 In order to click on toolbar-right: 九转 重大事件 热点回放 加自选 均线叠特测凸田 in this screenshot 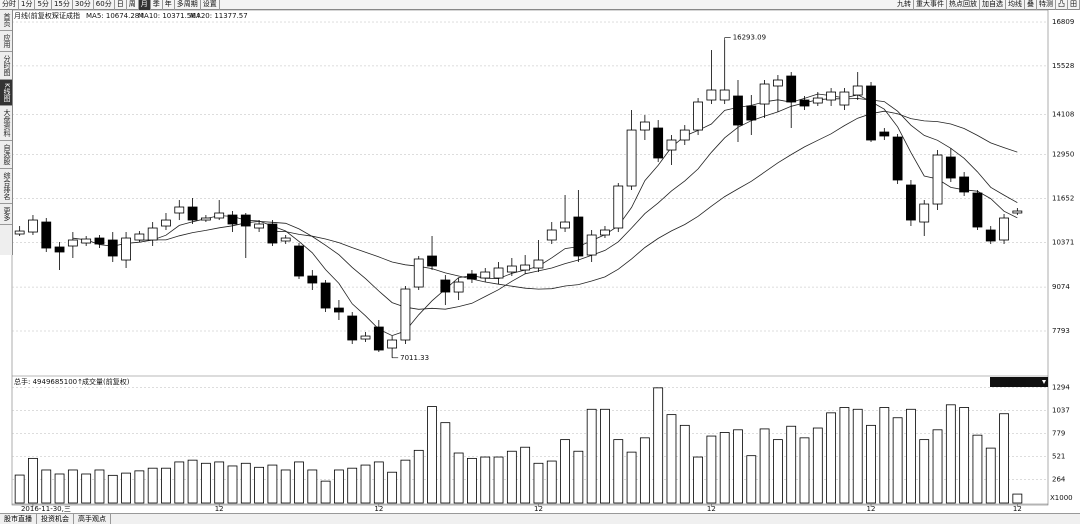, I will do `click(987, 5)`.